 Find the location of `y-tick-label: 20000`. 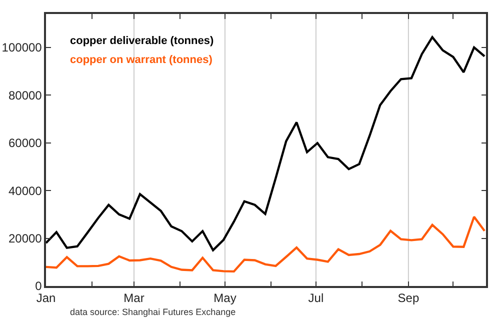

y-tick-label: 20000 is located at coordinates (25, 238).